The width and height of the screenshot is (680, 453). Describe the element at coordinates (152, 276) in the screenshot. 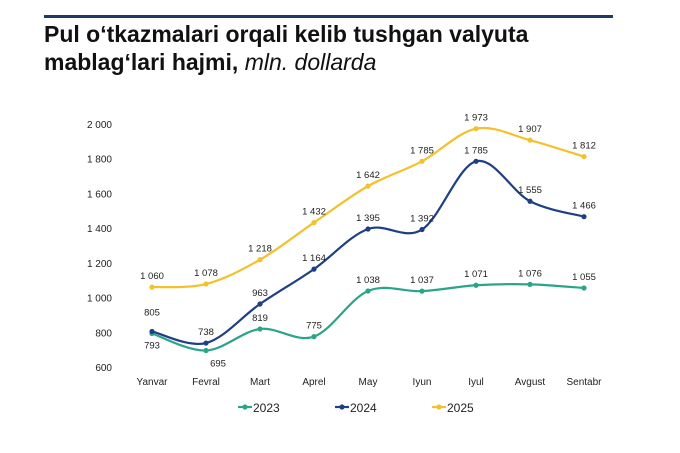

I see `data-label-2025: 1 060` at that location.